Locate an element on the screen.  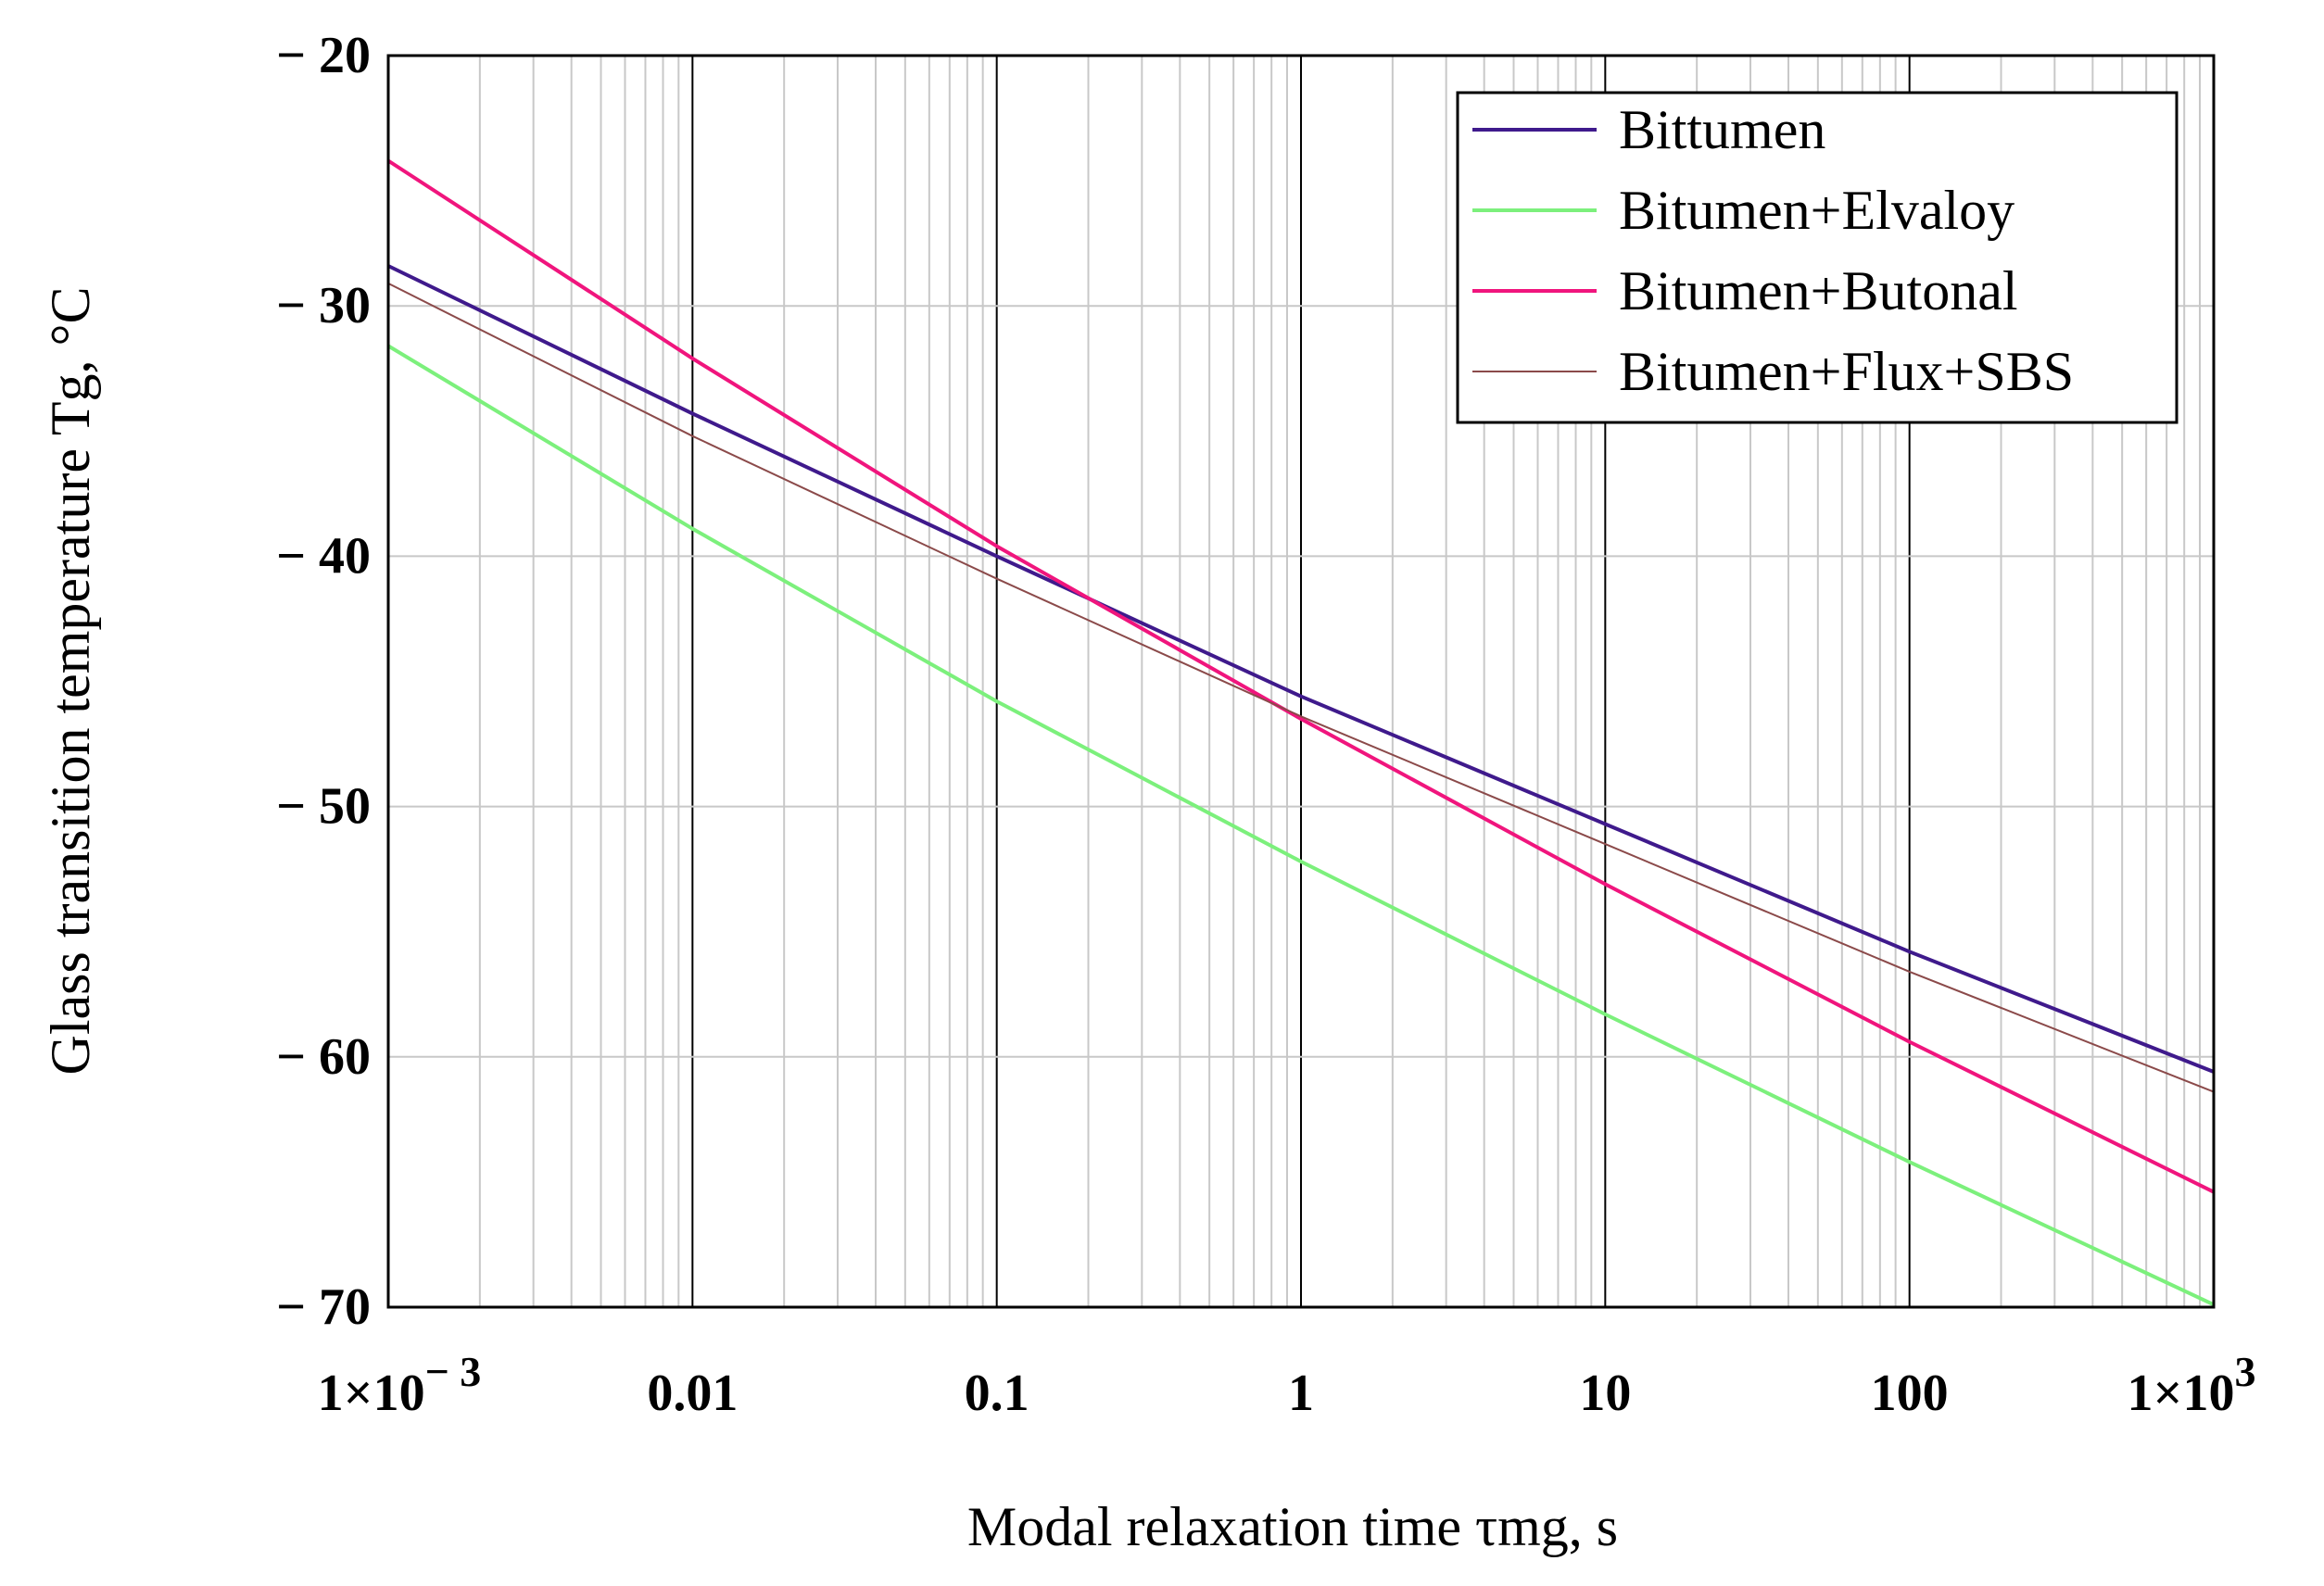
x-tick-label: 10 is located at coordinates (1605, 1393).